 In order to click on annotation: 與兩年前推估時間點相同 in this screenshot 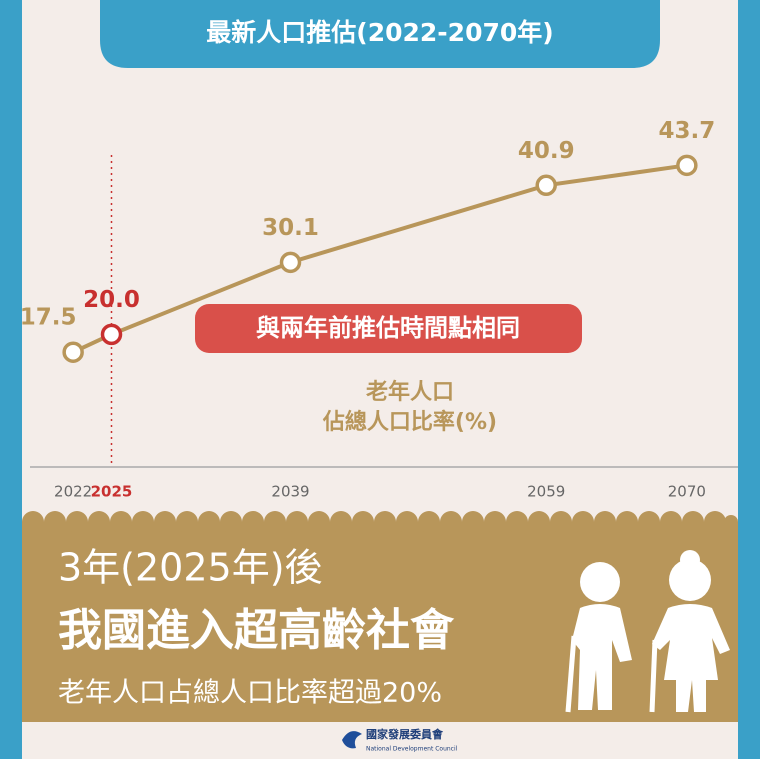, I will do `click(388, 328)`.